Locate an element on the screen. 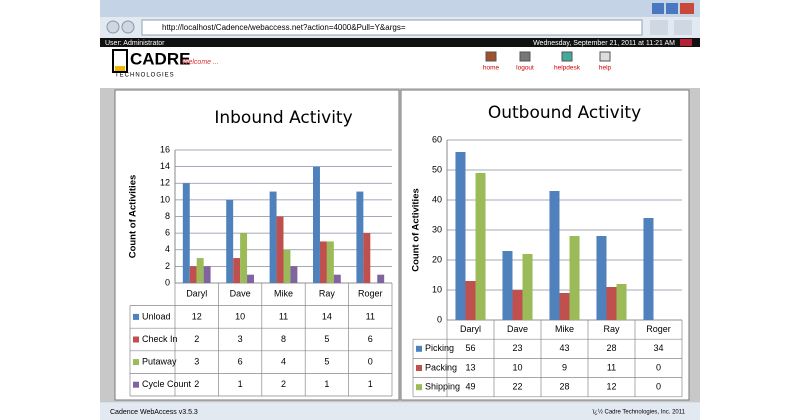  user: User: Administrator is located at coordinates (135, 43).